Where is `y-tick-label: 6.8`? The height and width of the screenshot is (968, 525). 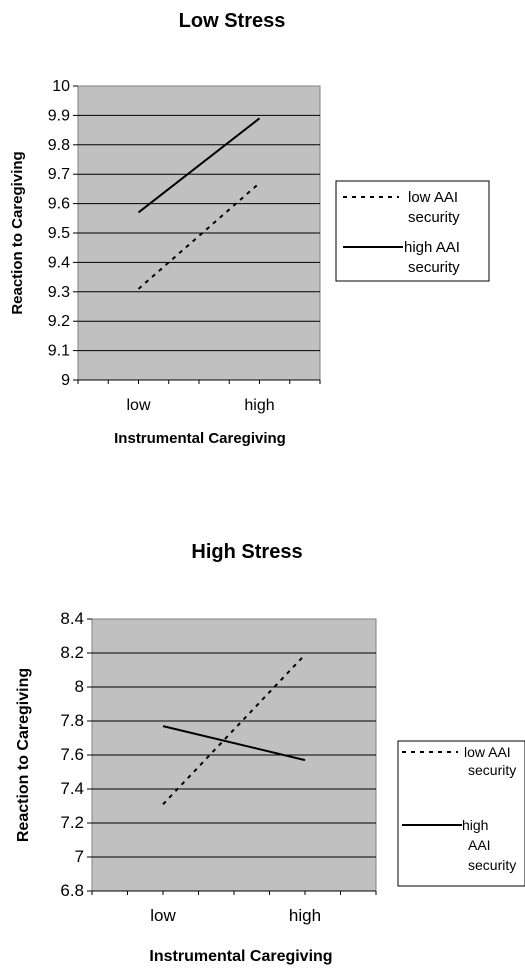 y-tick-label: 6.8 is located at coordinates (72, 890).